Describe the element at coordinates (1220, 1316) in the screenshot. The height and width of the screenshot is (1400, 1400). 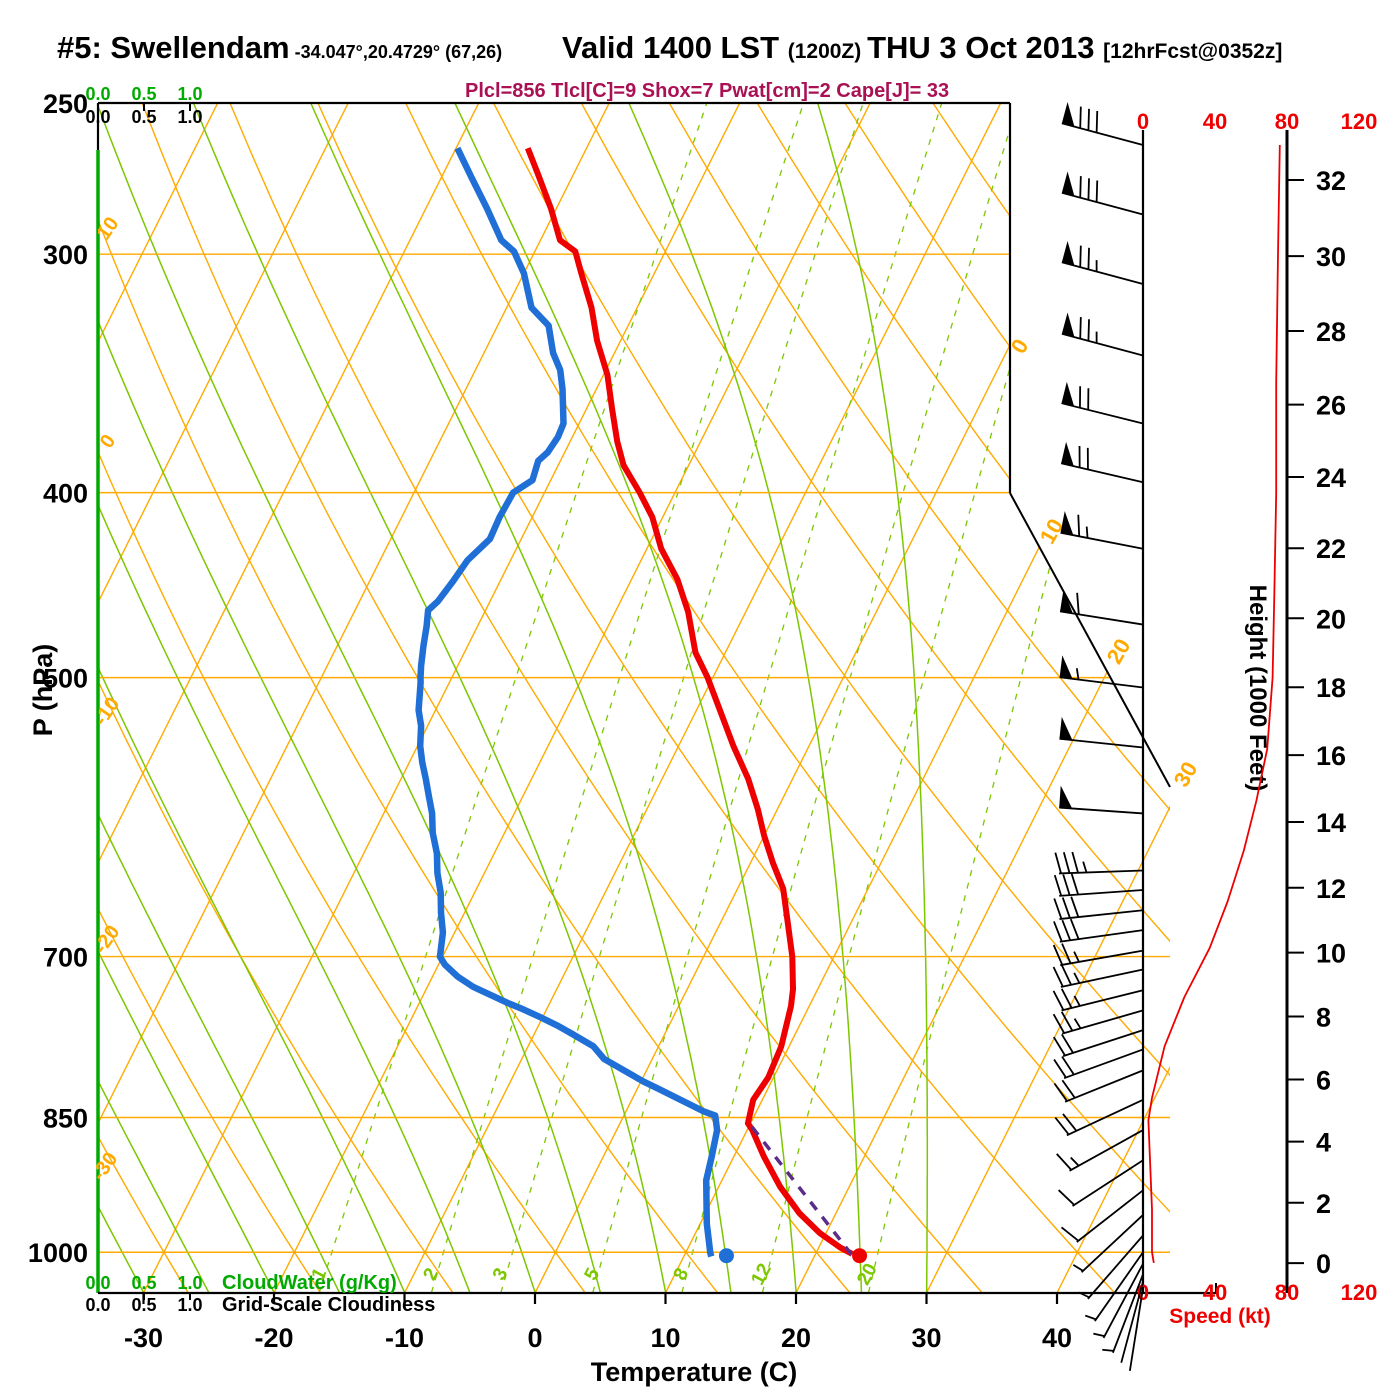
I see `svg-text: Speed (kt)` at that location.